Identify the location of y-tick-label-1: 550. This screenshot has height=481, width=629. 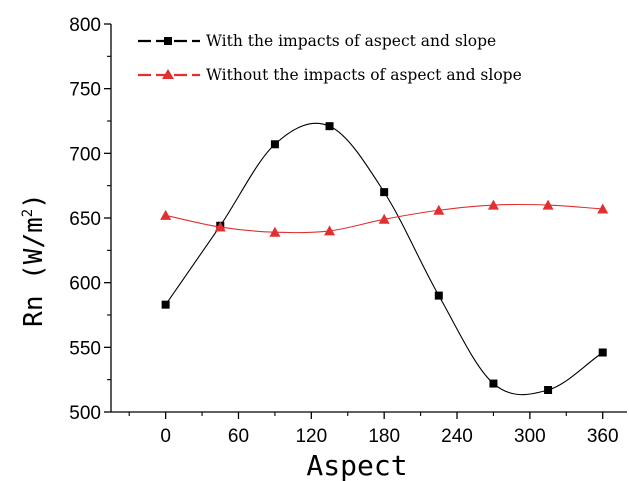
(85, 348).